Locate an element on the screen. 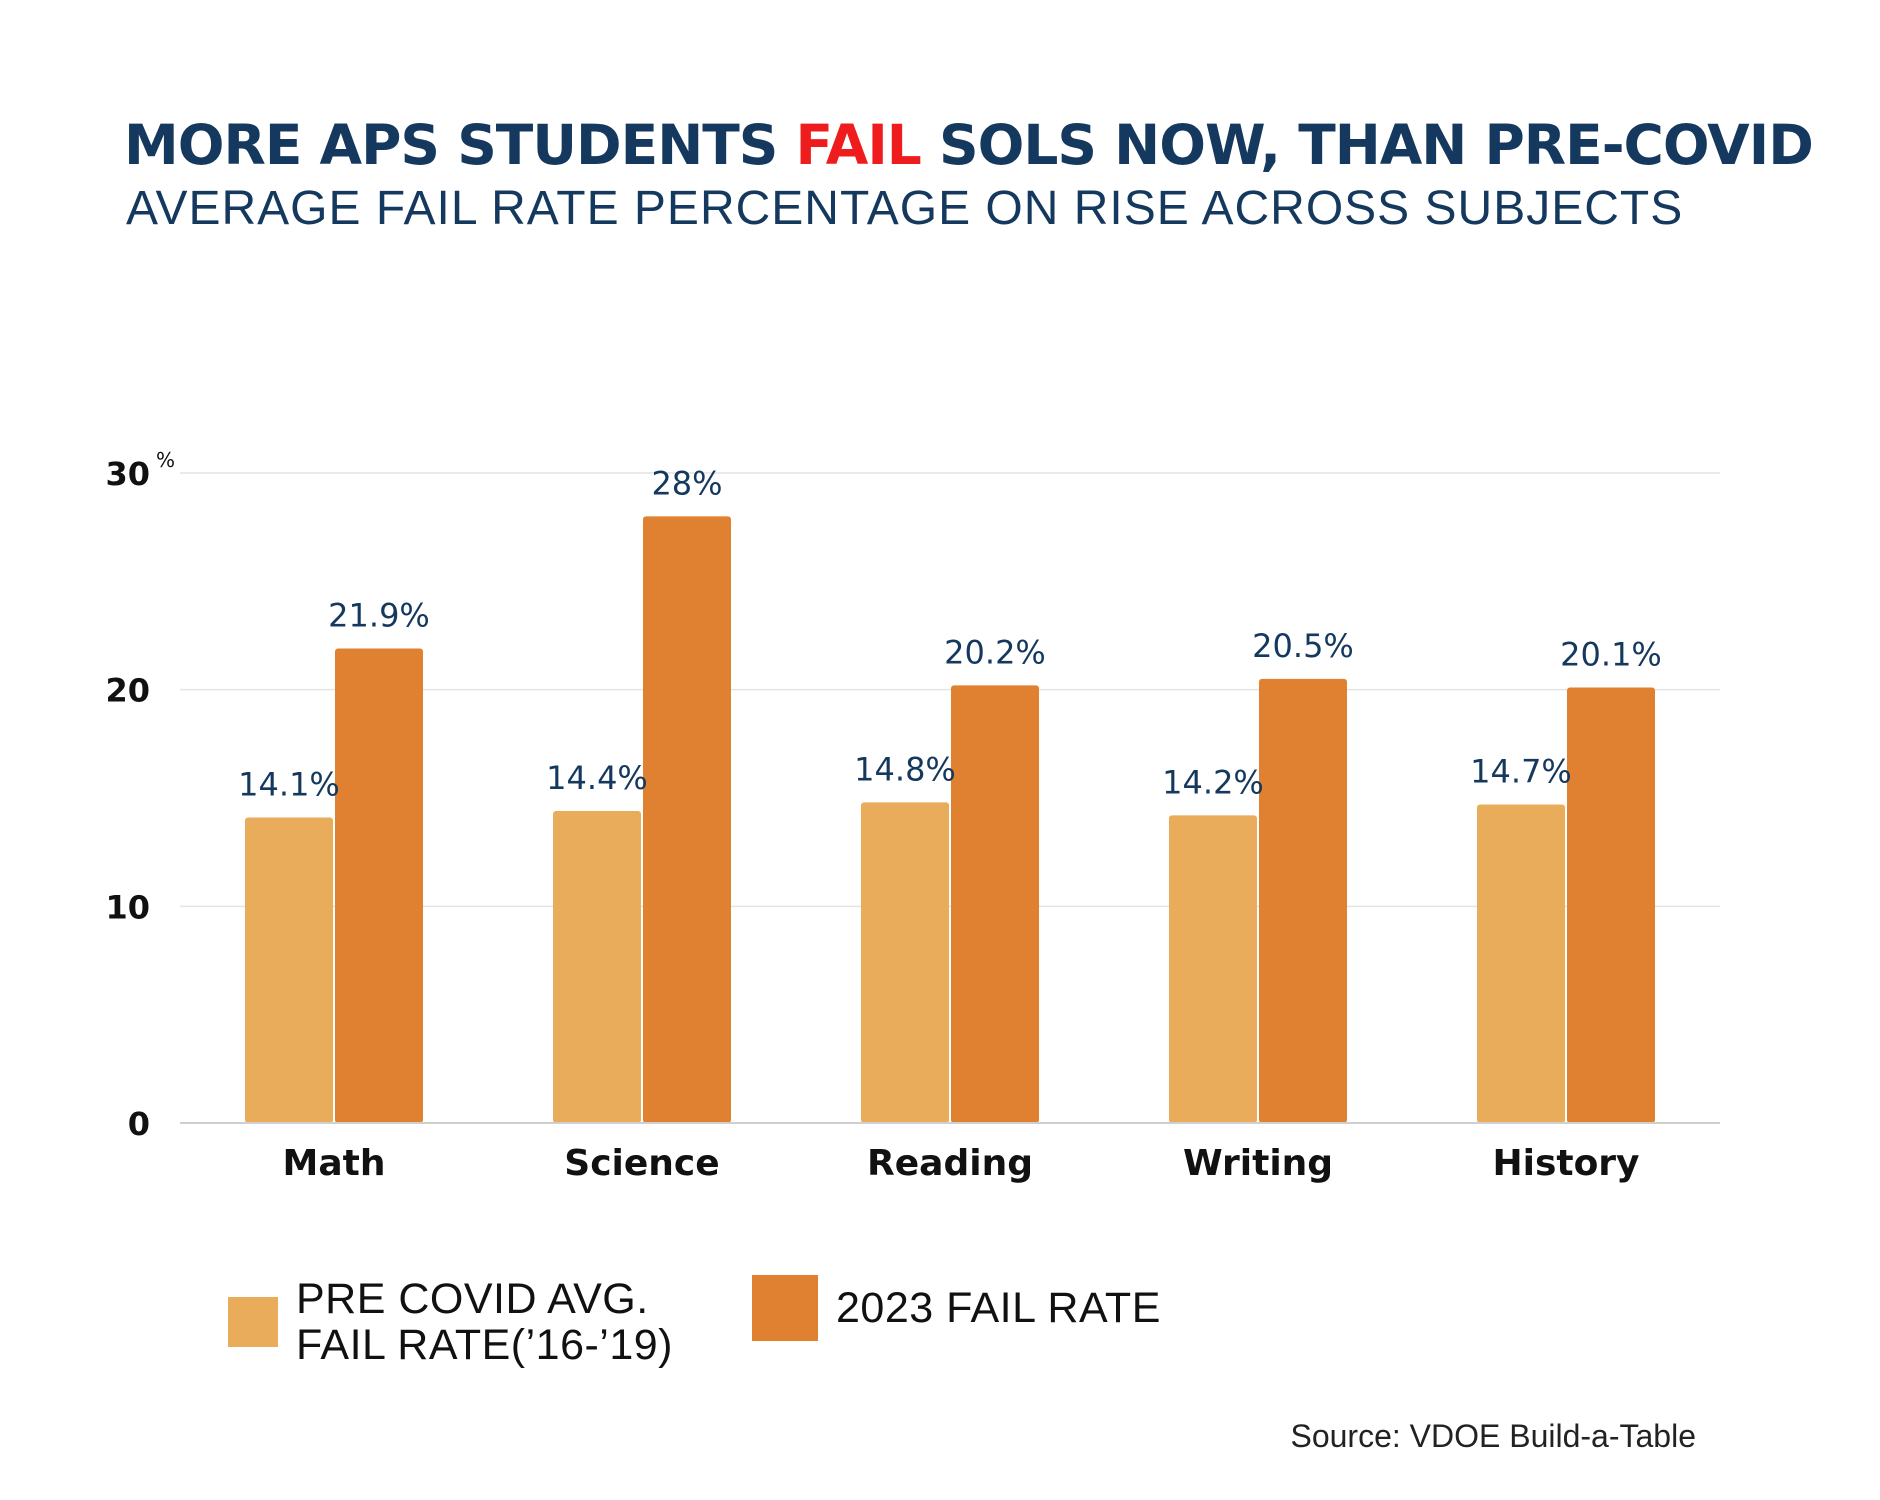  x-tick-label-science: Science is located at coordinates (641, 1163).